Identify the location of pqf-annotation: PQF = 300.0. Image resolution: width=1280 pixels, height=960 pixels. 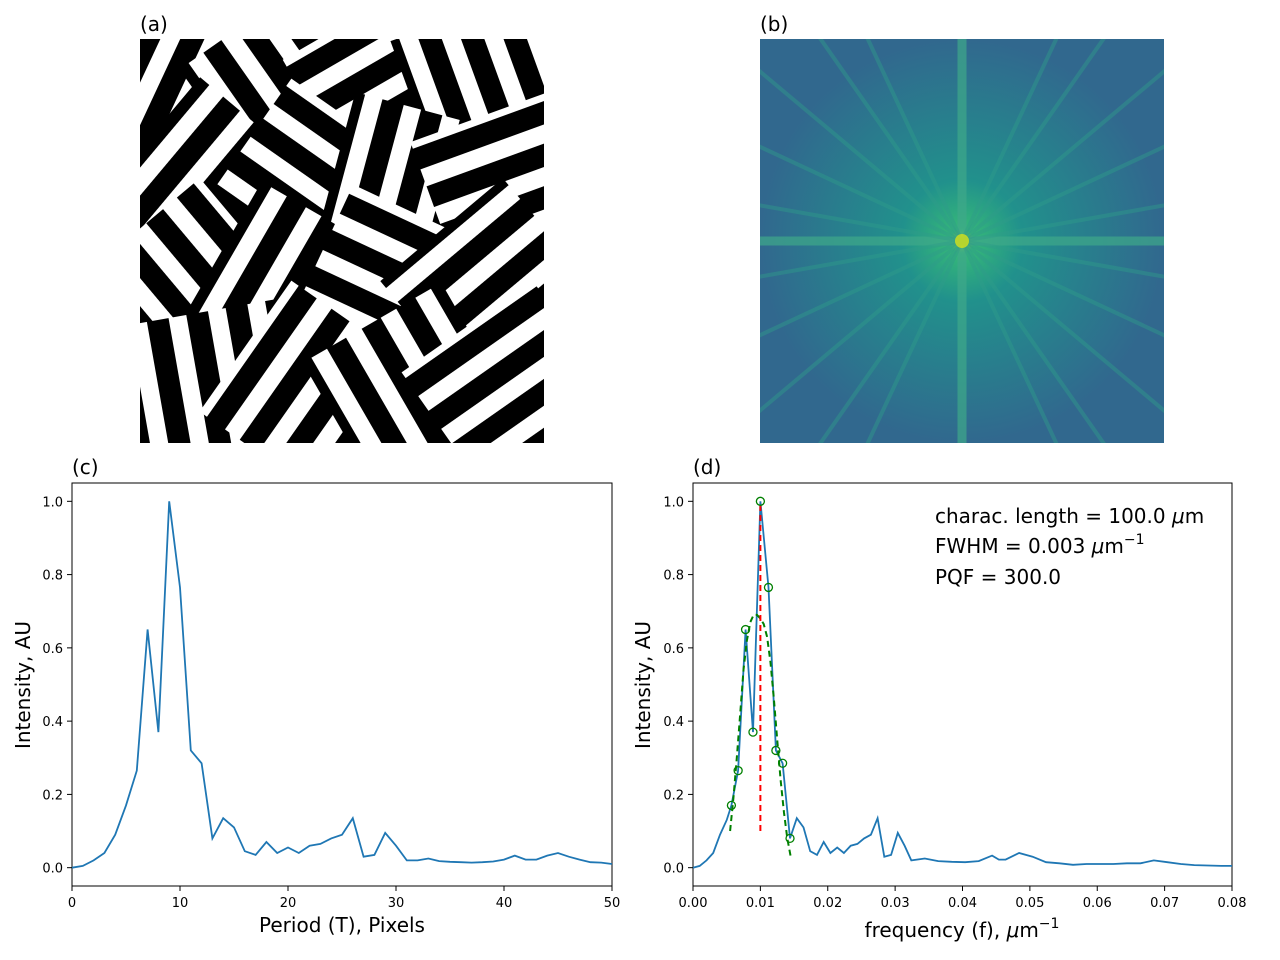
(998, 577).